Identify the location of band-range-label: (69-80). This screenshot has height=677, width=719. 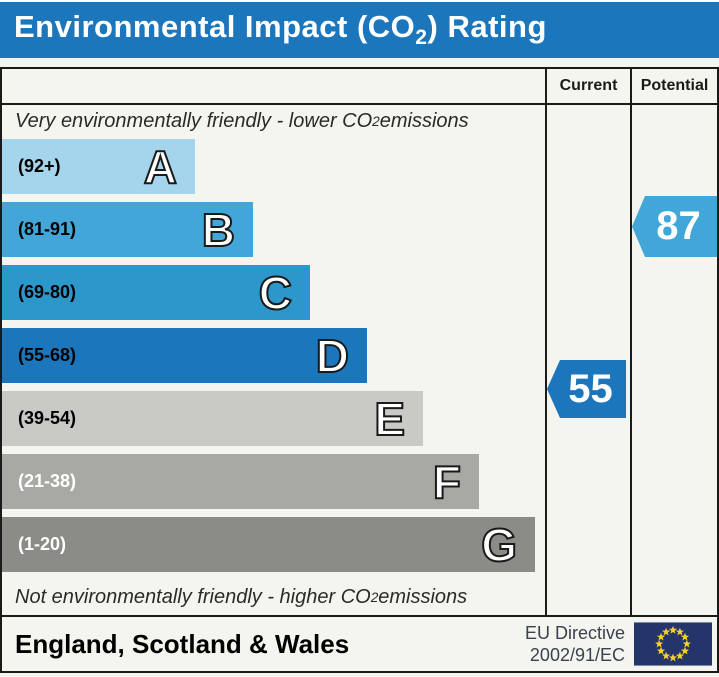
(47, 292).